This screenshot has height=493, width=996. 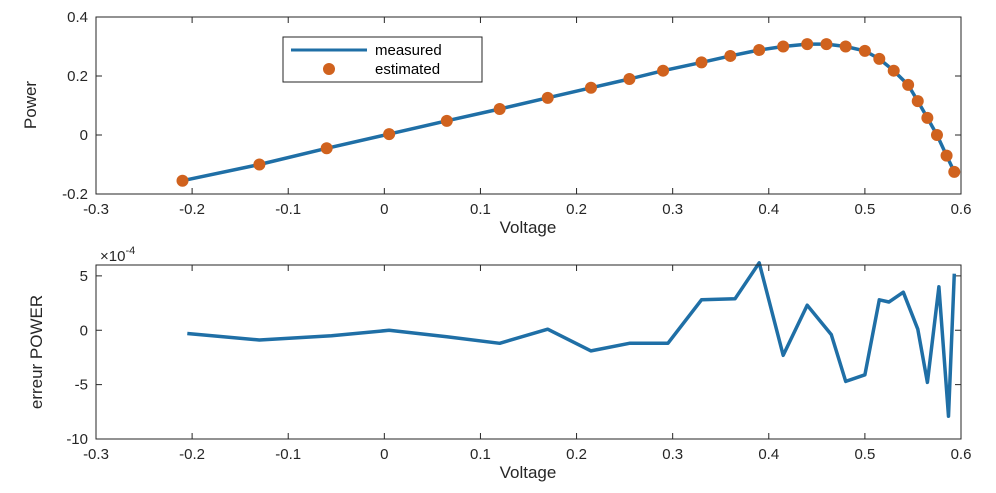 What do you see at coordinates (672, 454) in the screenshot?
I see `error-x-tick-label: 0.3` at bounding box center [672, 454].